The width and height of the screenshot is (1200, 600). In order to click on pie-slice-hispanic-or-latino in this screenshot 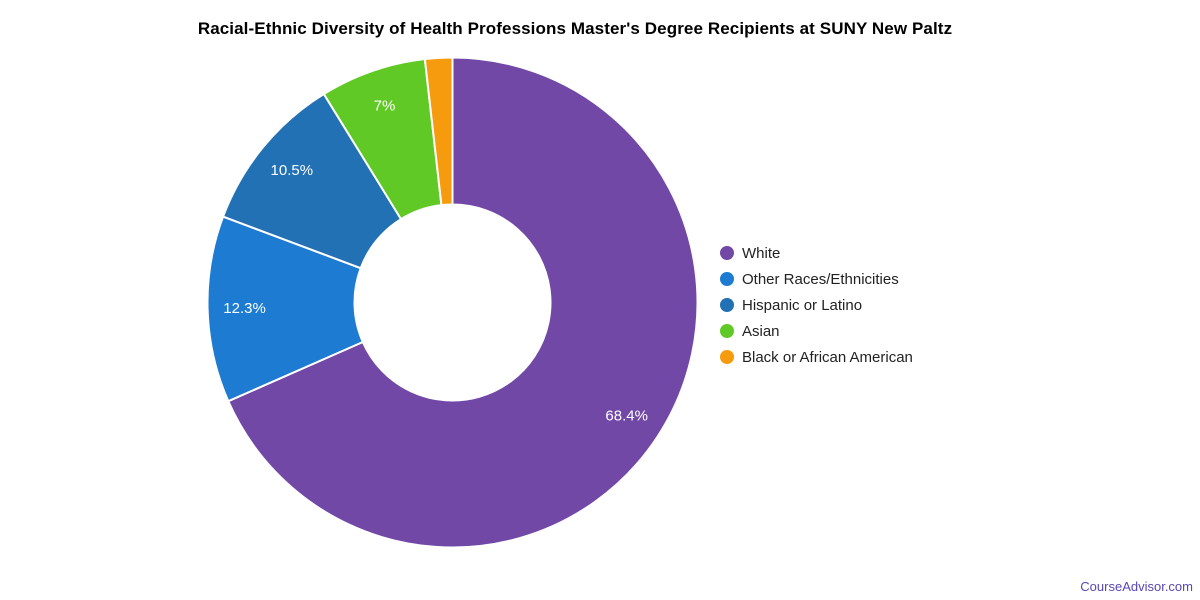, I will do `click(312, 181)`.